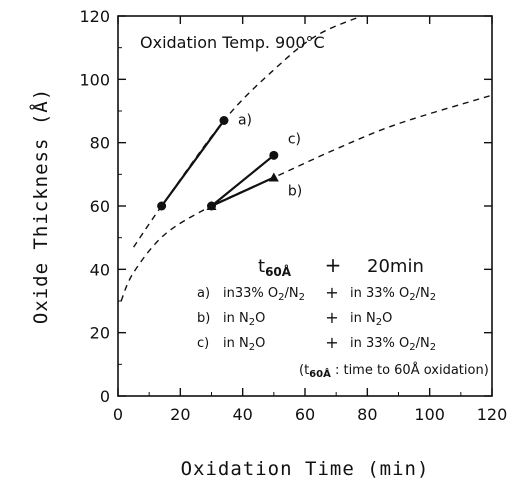 The width and height of the screenshot is (510, 495). What do you see at coordinates (264, 294) in the screenshot?
I see `row-first-atmosphere: in33% O2/N2` at bounding box center [264, 294].